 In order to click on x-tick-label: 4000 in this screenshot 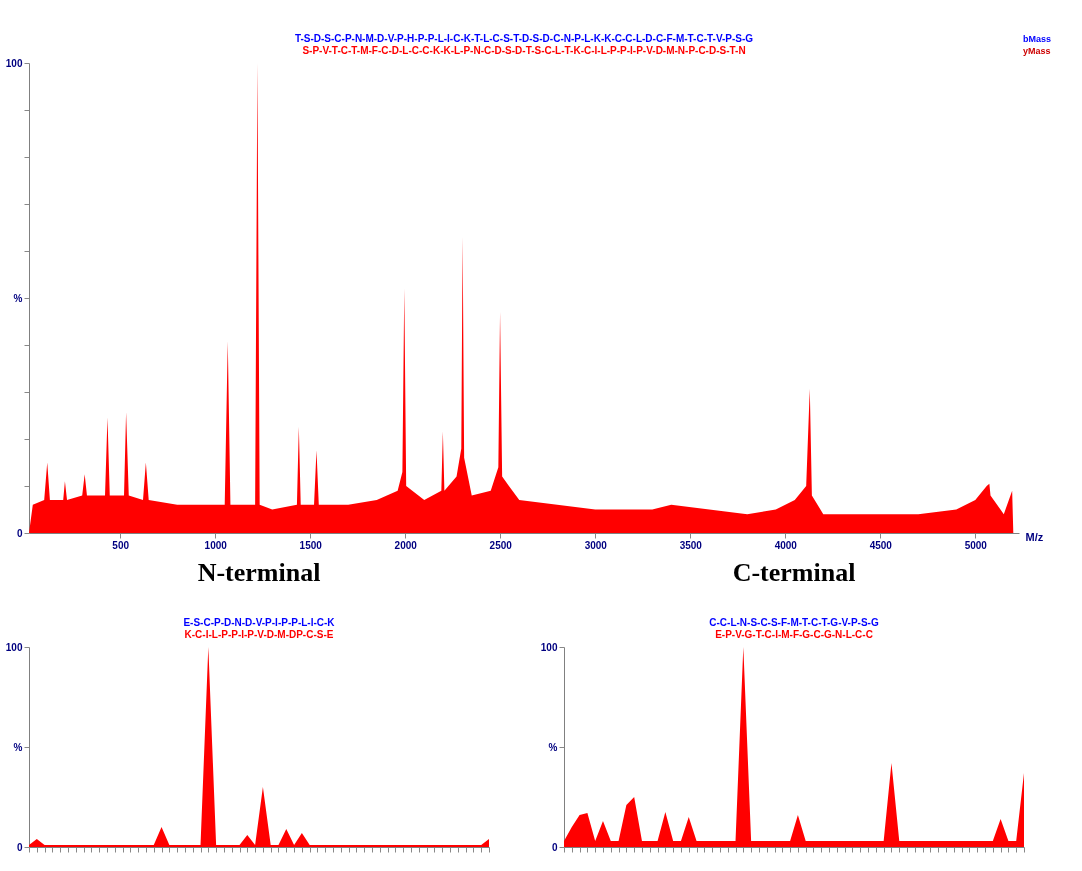, I will do `click(786, 545)`.